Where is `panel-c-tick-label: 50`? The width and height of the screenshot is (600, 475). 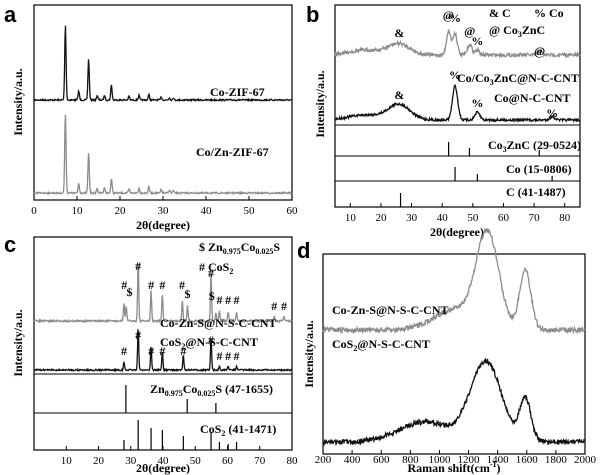 panel-c-tick-label: 50 is located at coordinates (196, 461).